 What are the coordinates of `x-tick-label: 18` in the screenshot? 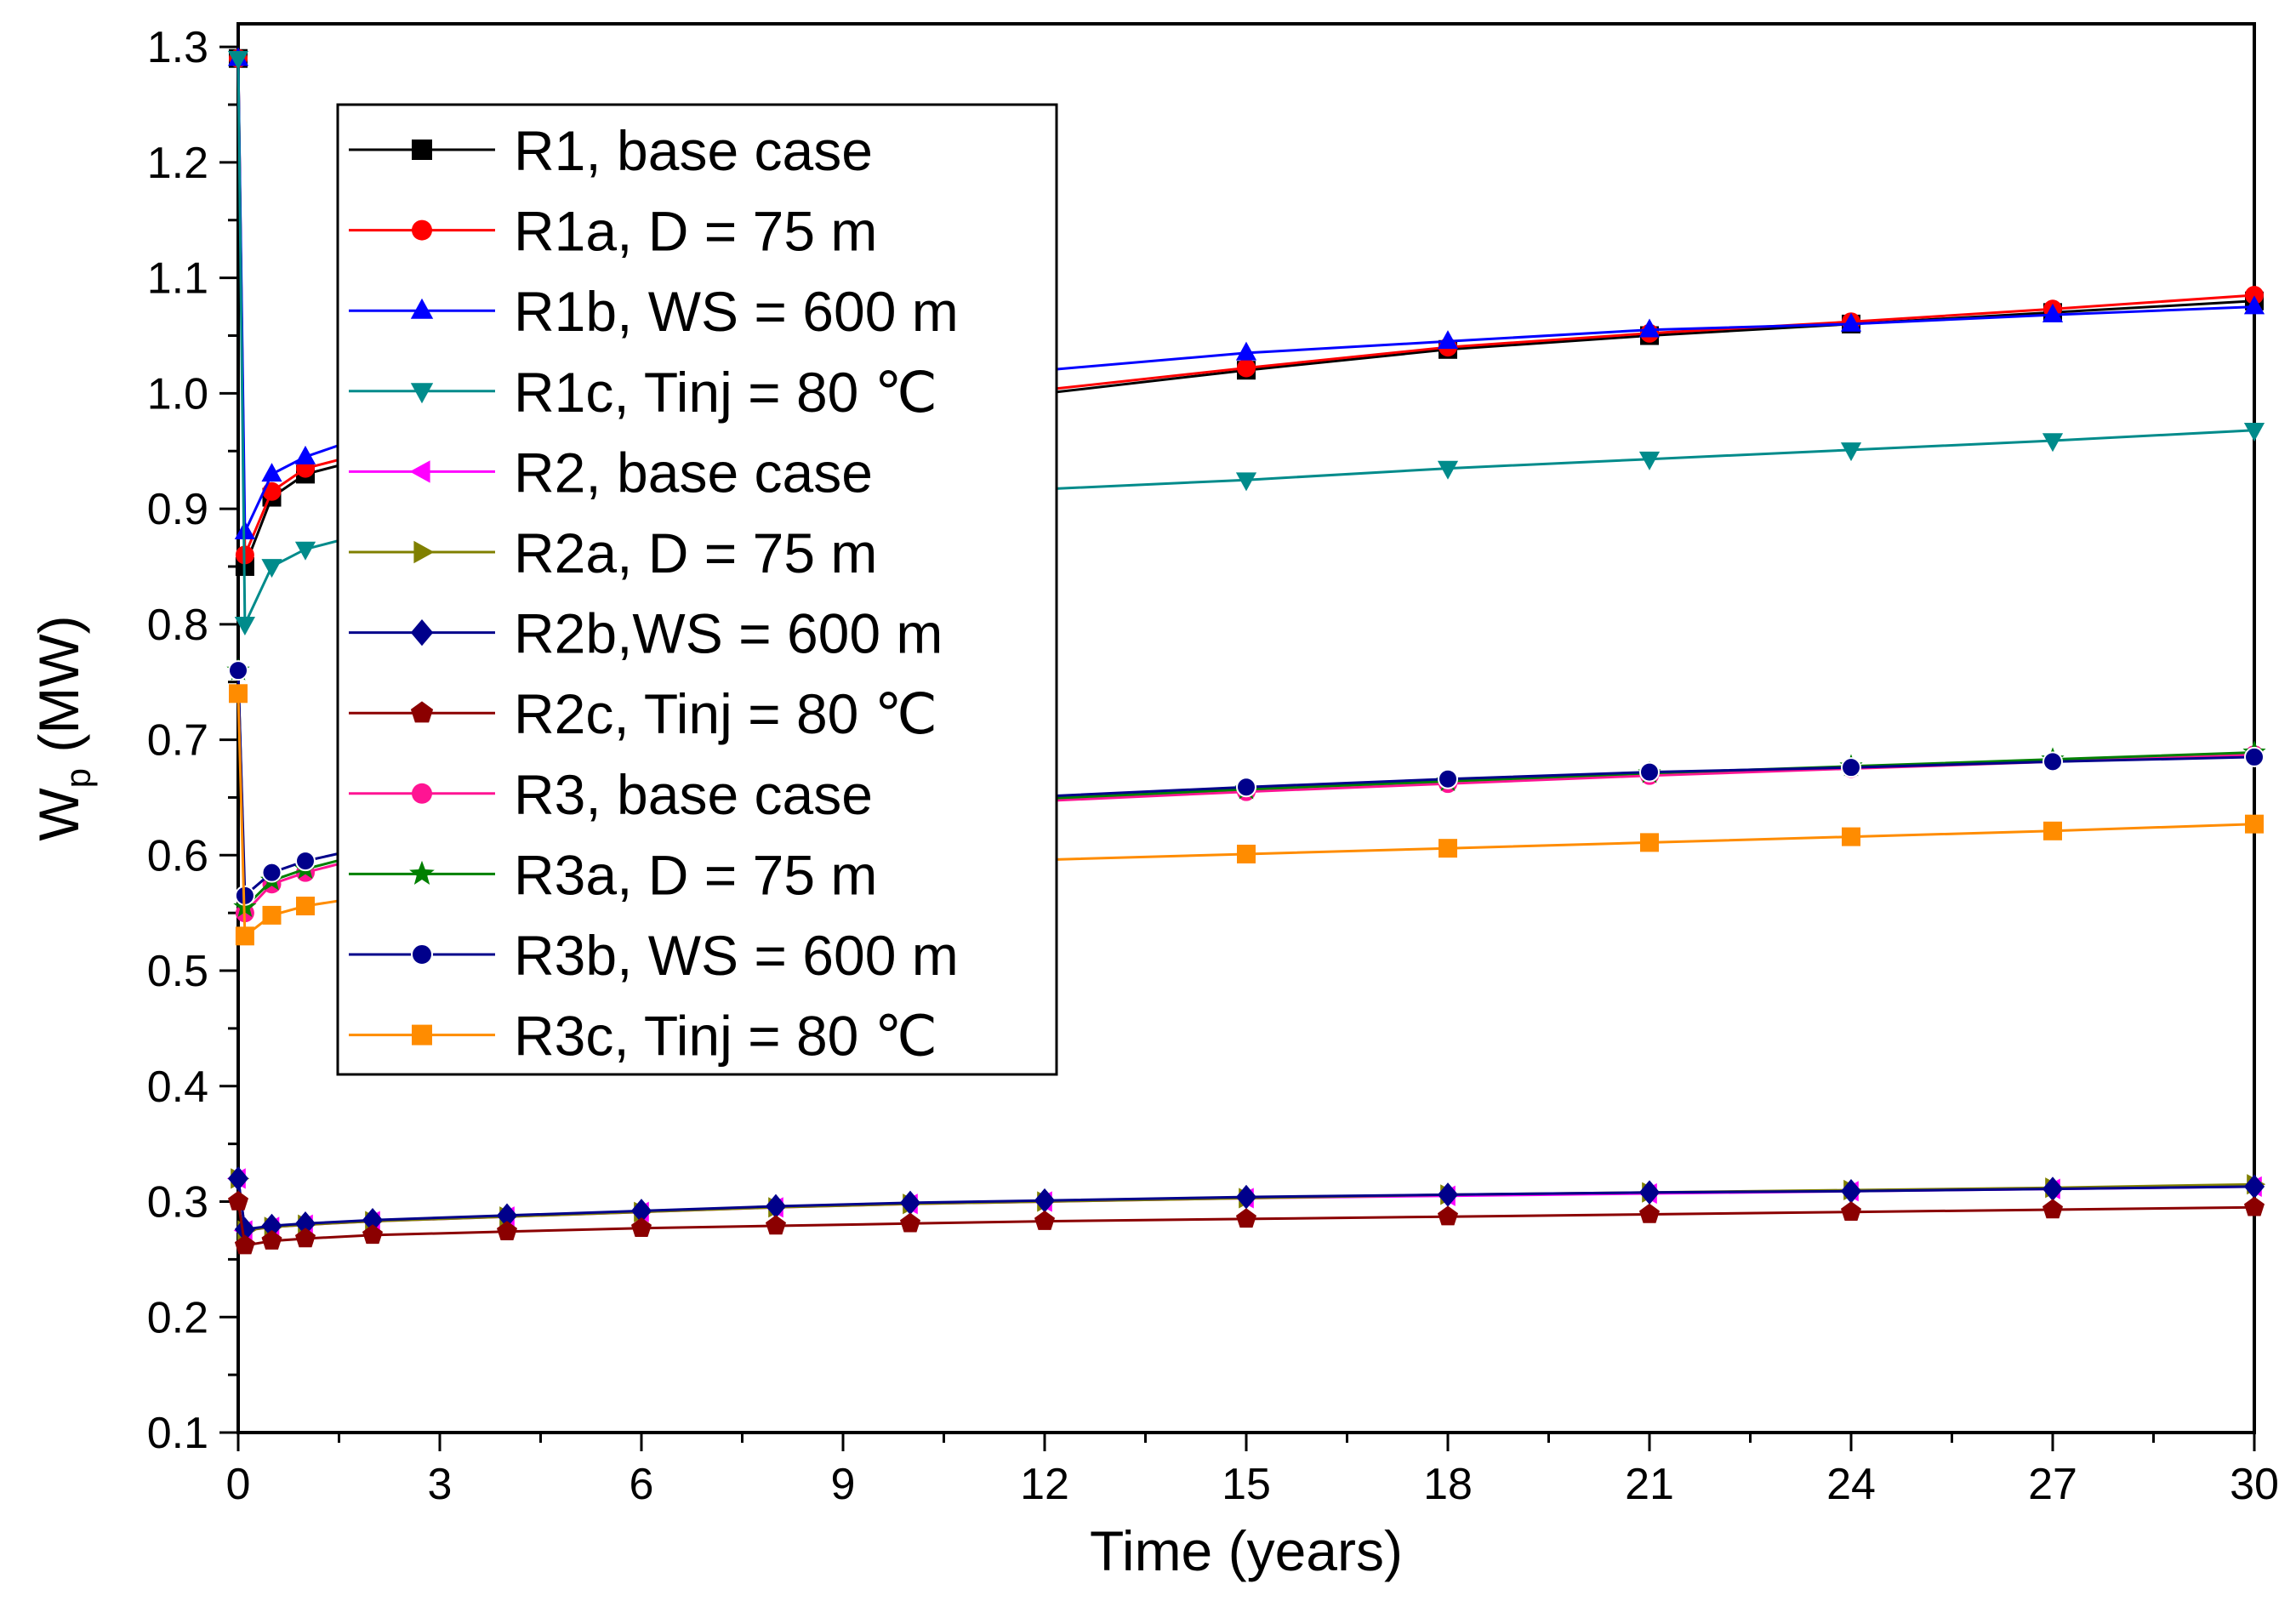 It's located at (1448, 1484).